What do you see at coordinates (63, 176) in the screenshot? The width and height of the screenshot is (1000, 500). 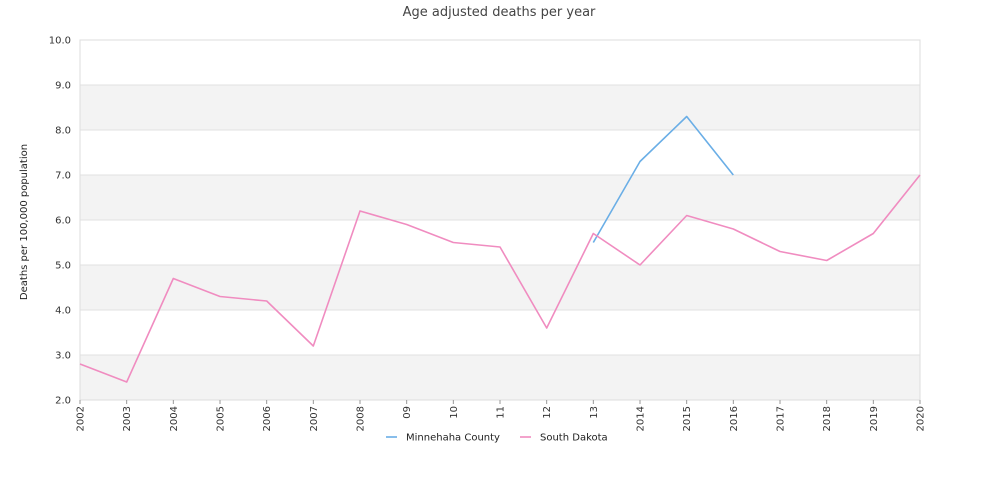 I see `y-tick-label: 7.0` at bounding box center [63, 176].